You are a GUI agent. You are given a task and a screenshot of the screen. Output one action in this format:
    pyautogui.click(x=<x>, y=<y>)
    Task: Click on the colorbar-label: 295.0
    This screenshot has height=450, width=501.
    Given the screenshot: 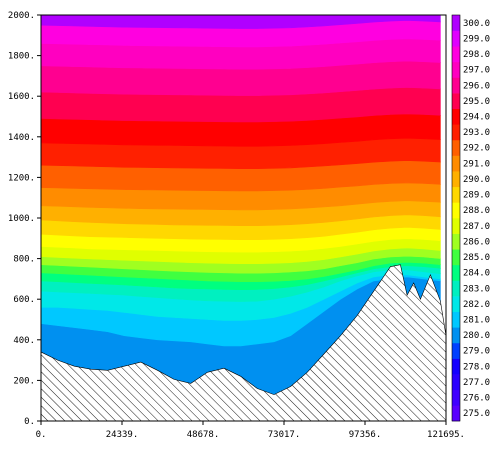 What is the action you would take?
    pyautogui.click(x=476, y=102)
    